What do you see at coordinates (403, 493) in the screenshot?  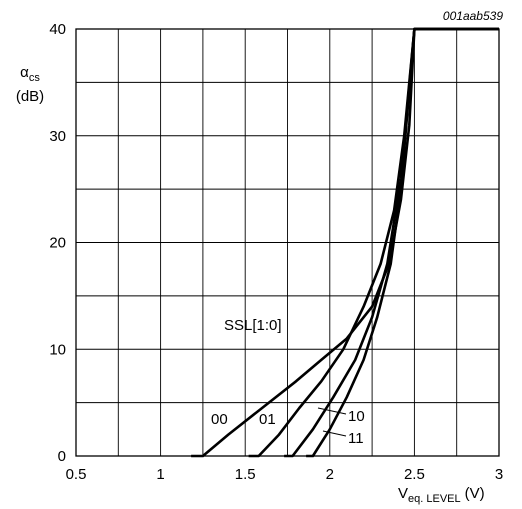 I see `x-axis-main: V` at bounding box center [403, 493].